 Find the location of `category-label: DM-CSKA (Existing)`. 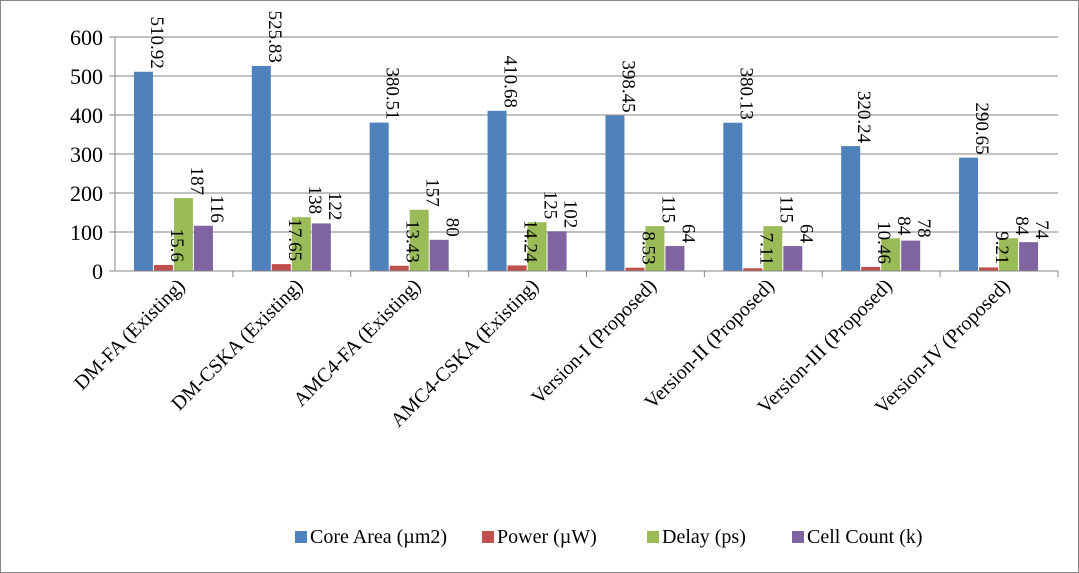

category-label: DM-CSKA (Existing) is located at coordinates (237, 345).